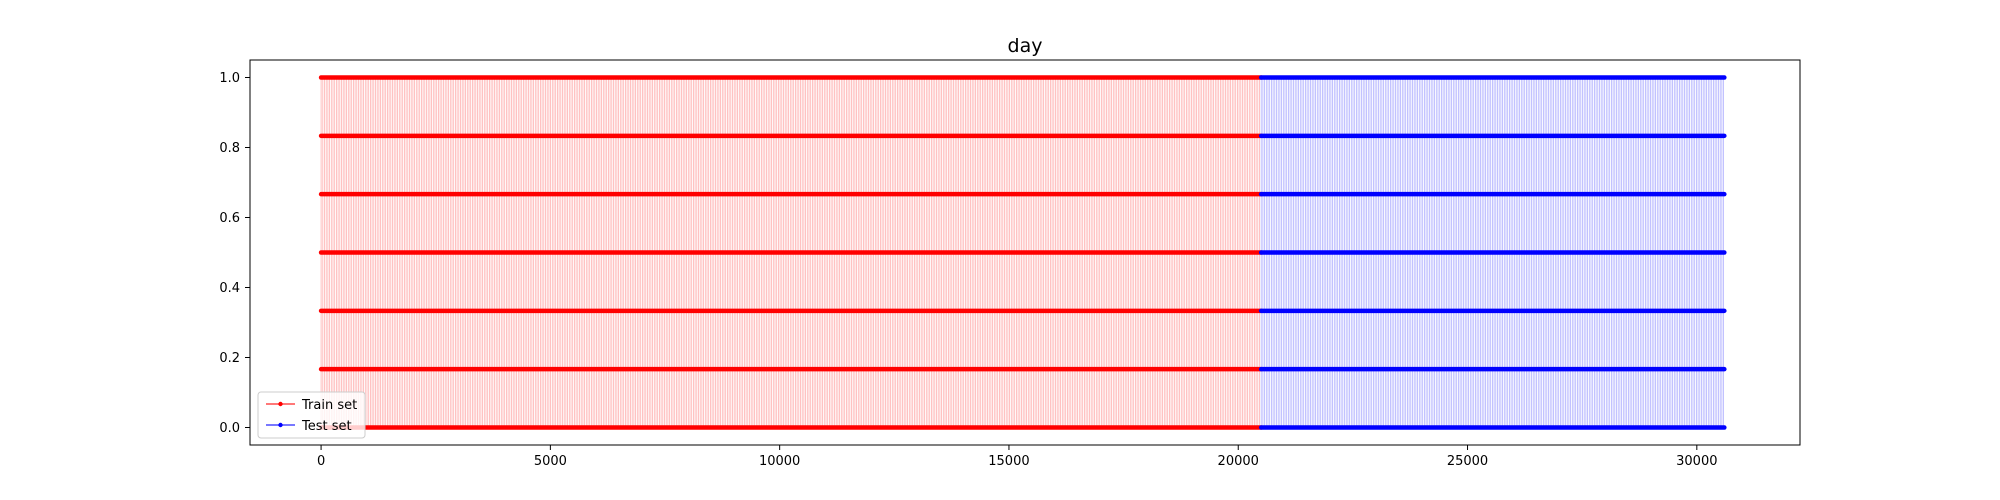 Image resolution: width=2000 pixels, height=500 pixels. Describe the element at coordinates (229, 218) in the screenshot. I see `y-tick-label: 0.6` at that location.